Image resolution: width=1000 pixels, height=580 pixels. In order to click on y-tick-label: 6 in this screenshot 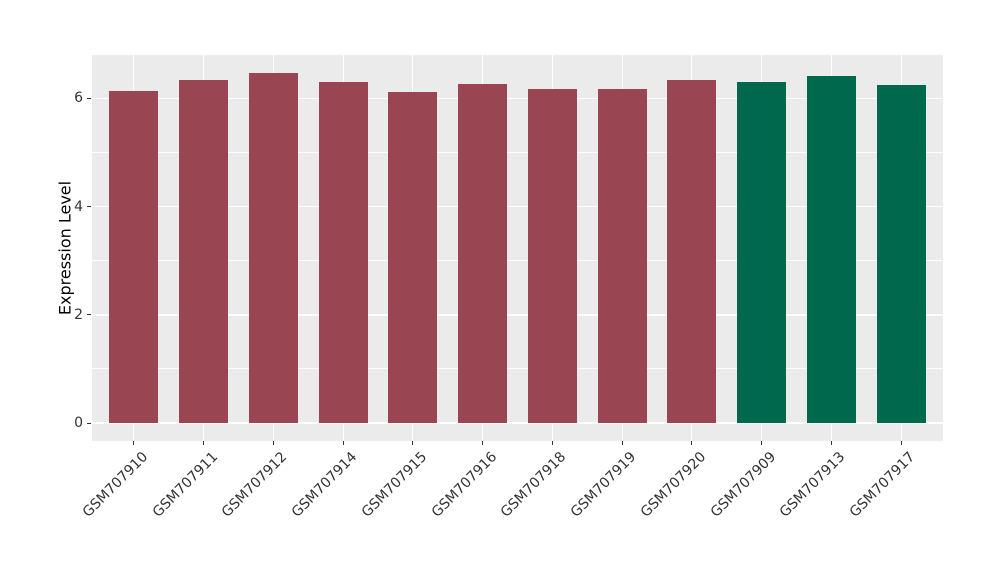, I will do `click(78, 98)`.